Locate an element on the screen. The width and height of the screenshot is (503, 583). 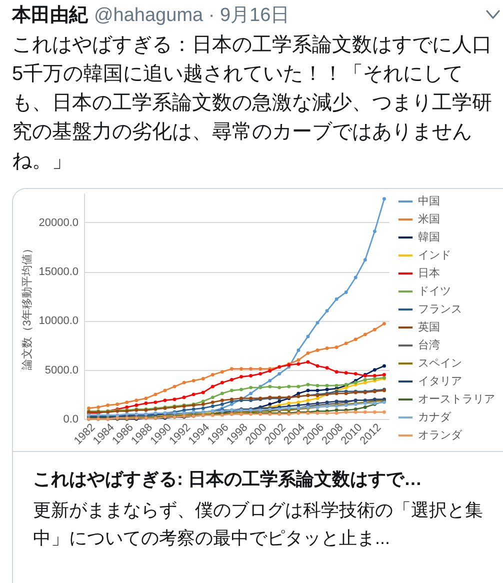
legend-label: 中国 is located at coordinates (429, 201).